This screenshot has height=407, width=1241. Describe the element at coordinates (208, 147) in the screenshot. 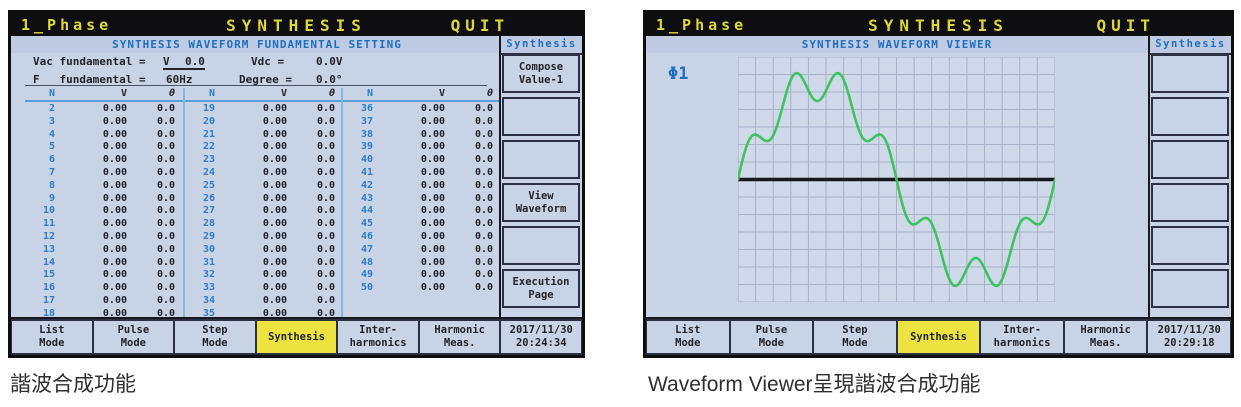

I see `harmonic-order: 22` at that location.